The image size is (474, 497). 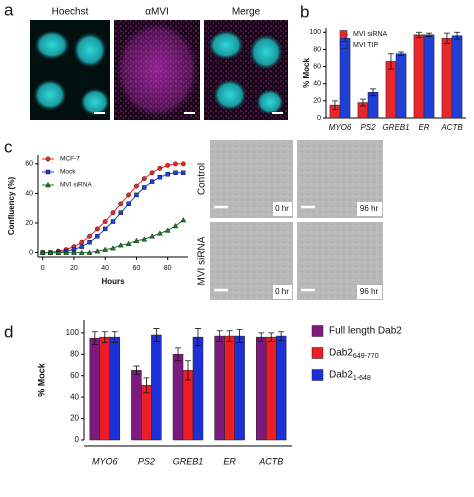 What do you see at coordinates (68, 172) in the screenshot?
I see `legend-label: Mock` at bounding box center [68, 172].